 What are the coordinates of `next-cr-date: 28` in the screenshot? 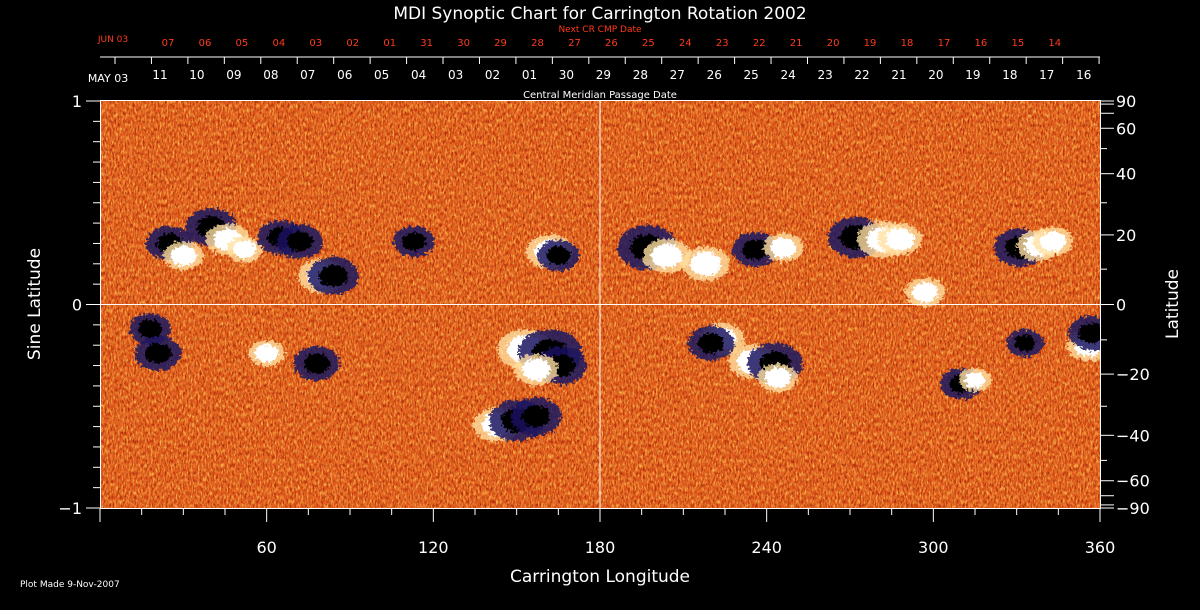 It's located at (537, 43).